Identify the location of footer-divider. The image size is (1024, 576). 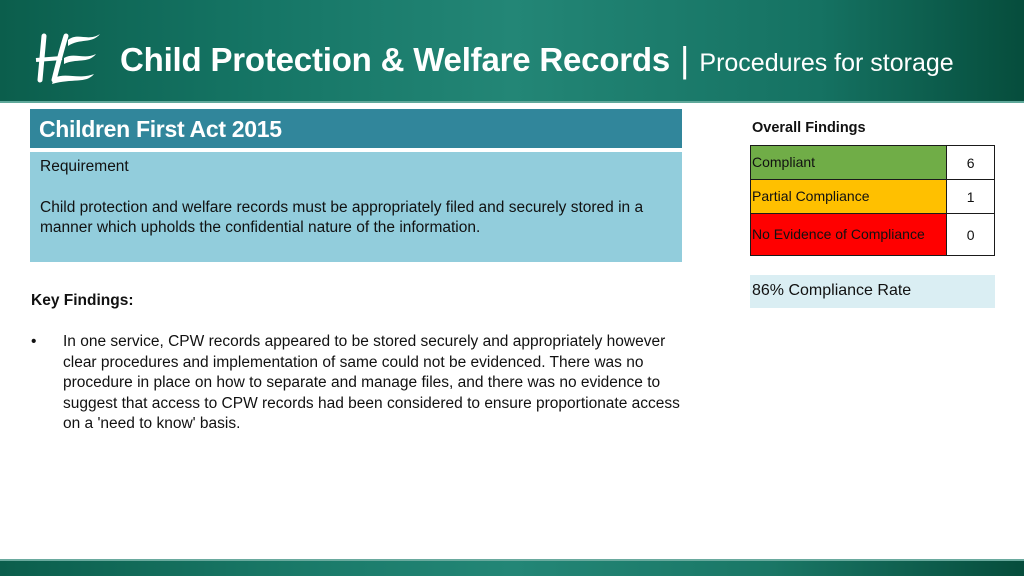
(512, 560).